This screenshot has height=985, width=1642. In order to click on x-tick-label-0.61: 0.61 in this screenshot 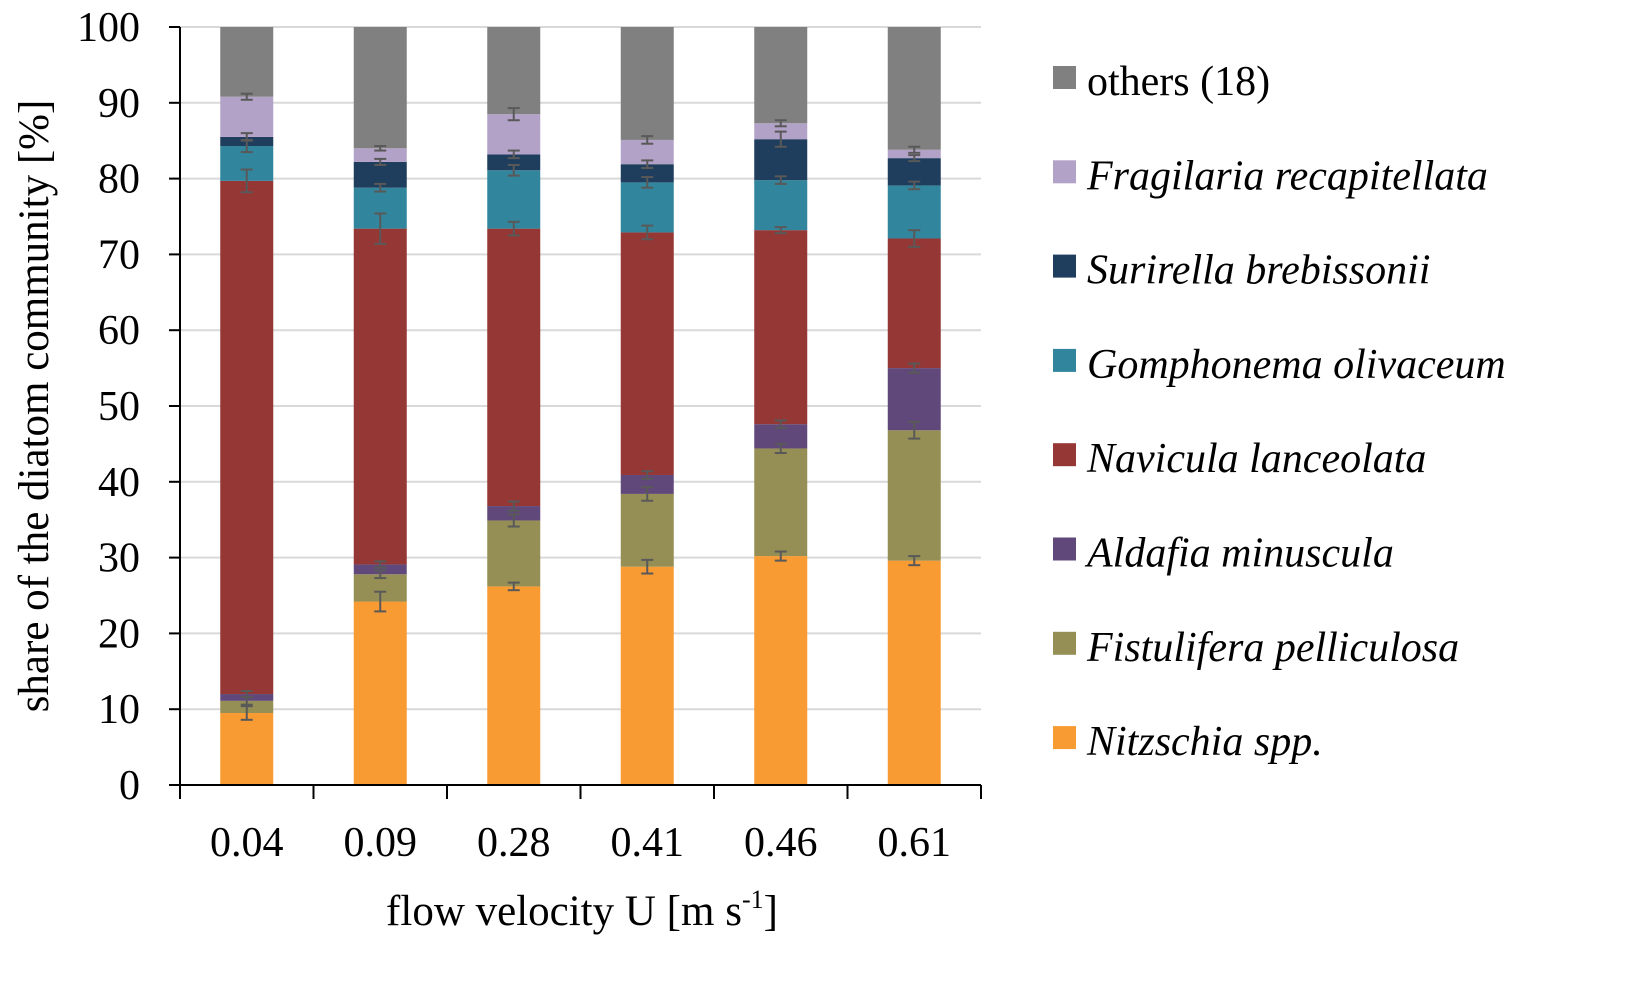, I will do `click(915, 843)`.